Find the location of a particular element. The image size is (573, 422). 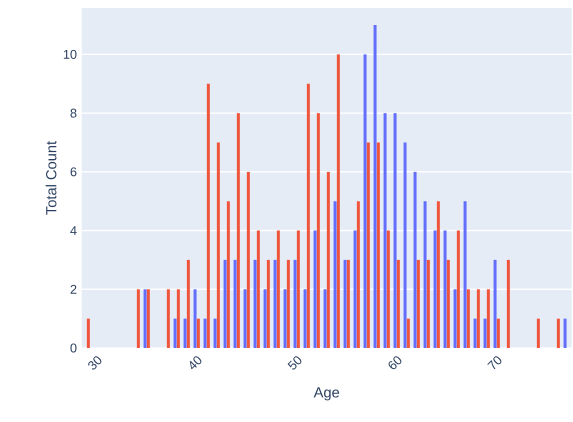

y-tick-label: 8 is located at coordinates (73, 113).